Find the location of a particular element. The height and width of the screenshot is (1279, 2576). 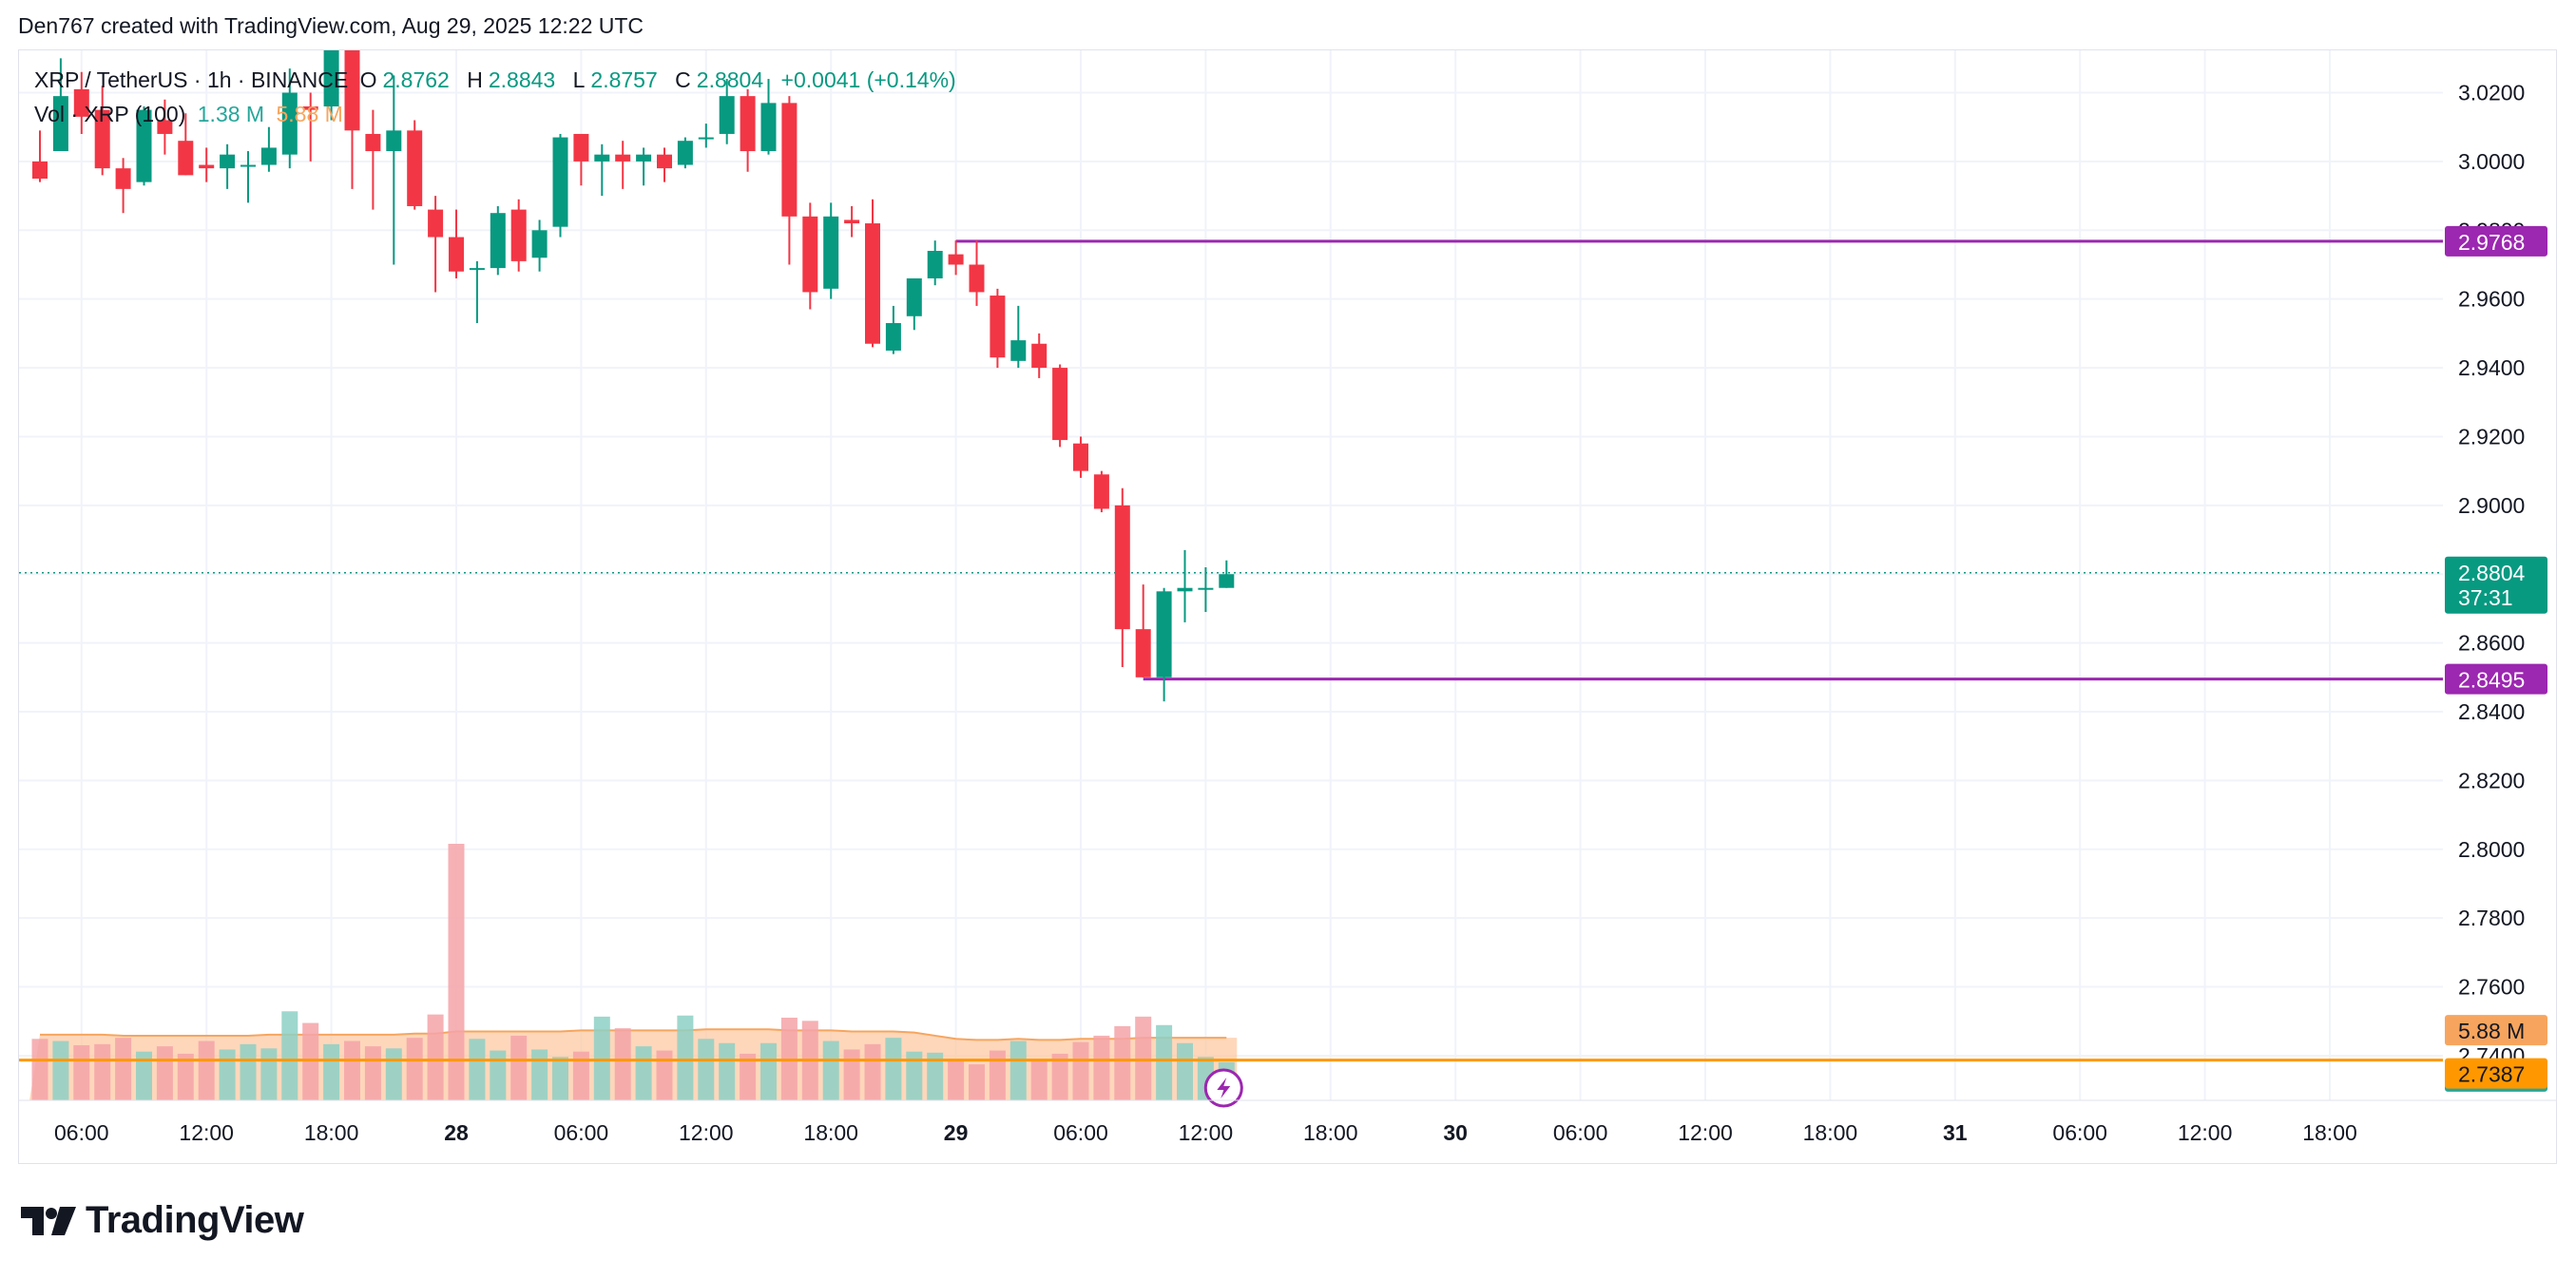

legend-close: 2.8804 is located at coordinates (730, 79).